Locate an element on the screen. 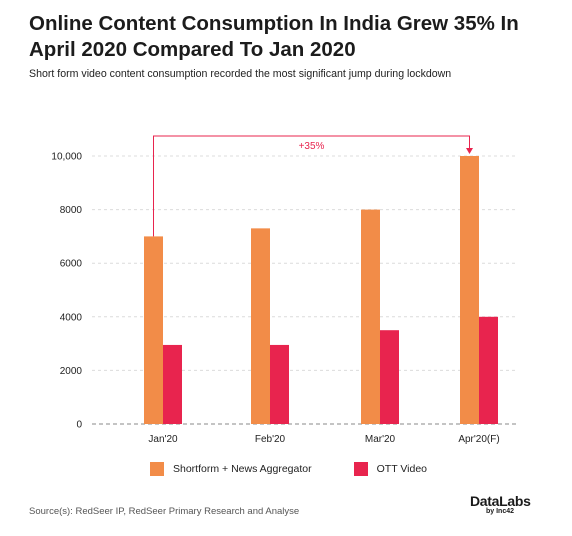 This screenshot has height=536, width=572. x-tick-label: Feb'20 is located at coordinates (270, 439).